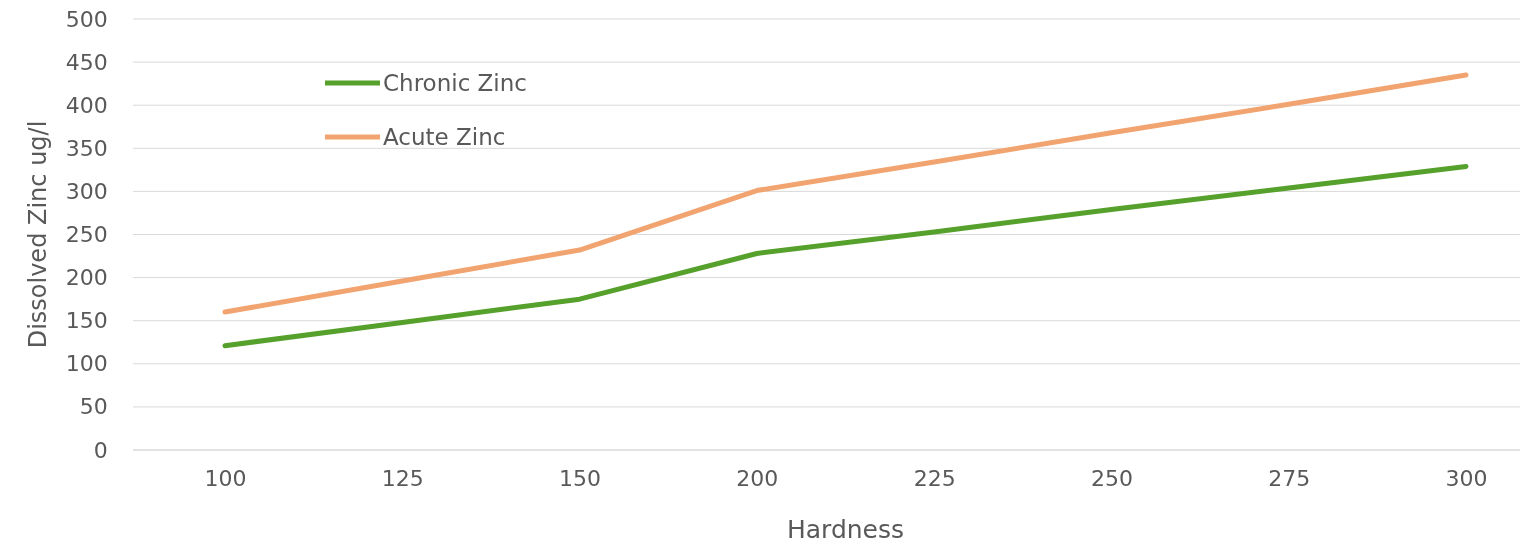  I want to click on y-tick-label: 0, so click(100, 450).